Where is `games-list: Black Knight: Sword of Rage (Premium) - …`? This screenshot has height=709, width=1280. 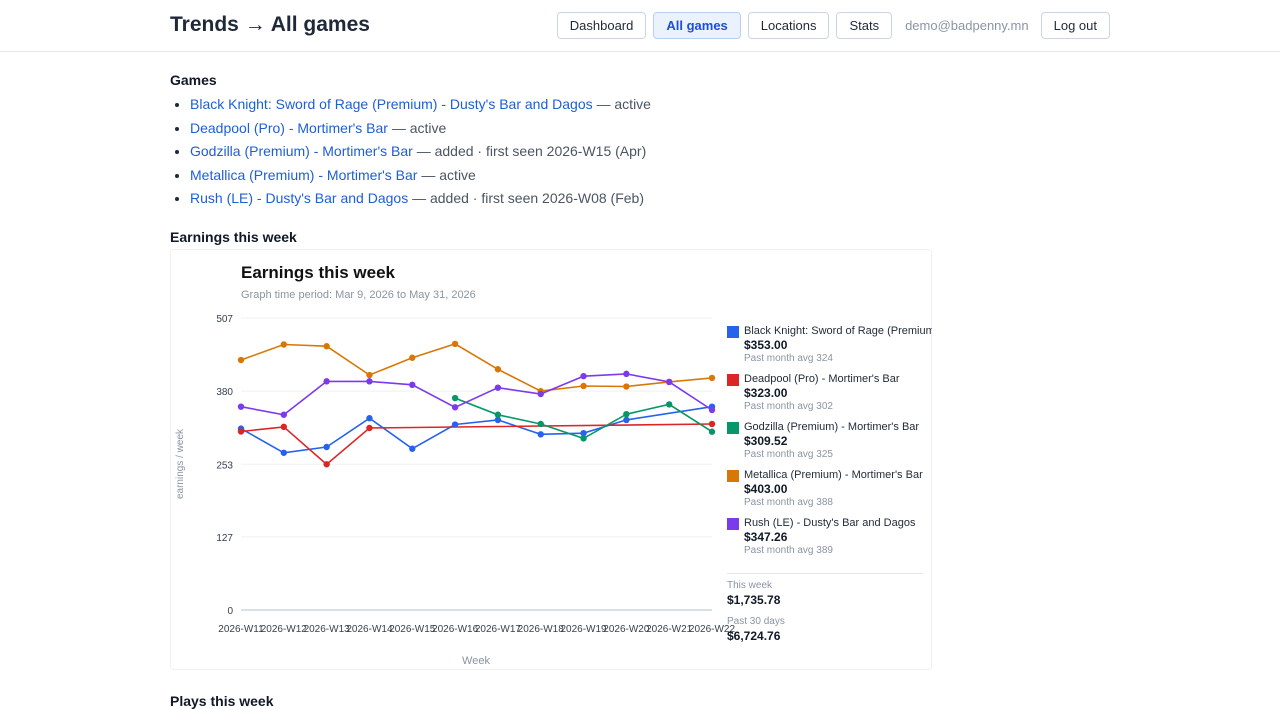 games-list: Black Knight: Sword of Rage (Premium) - … is located at coordinates (650, 152).